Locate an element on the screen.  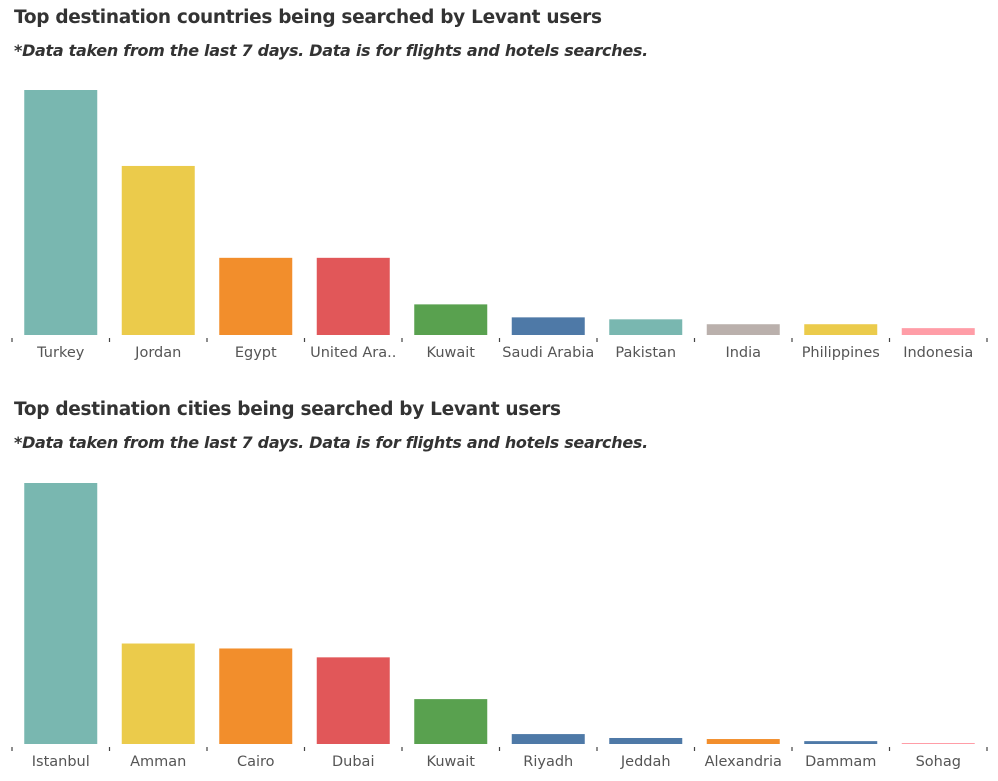
bar-jeddah is located at coordinates (646, 740).